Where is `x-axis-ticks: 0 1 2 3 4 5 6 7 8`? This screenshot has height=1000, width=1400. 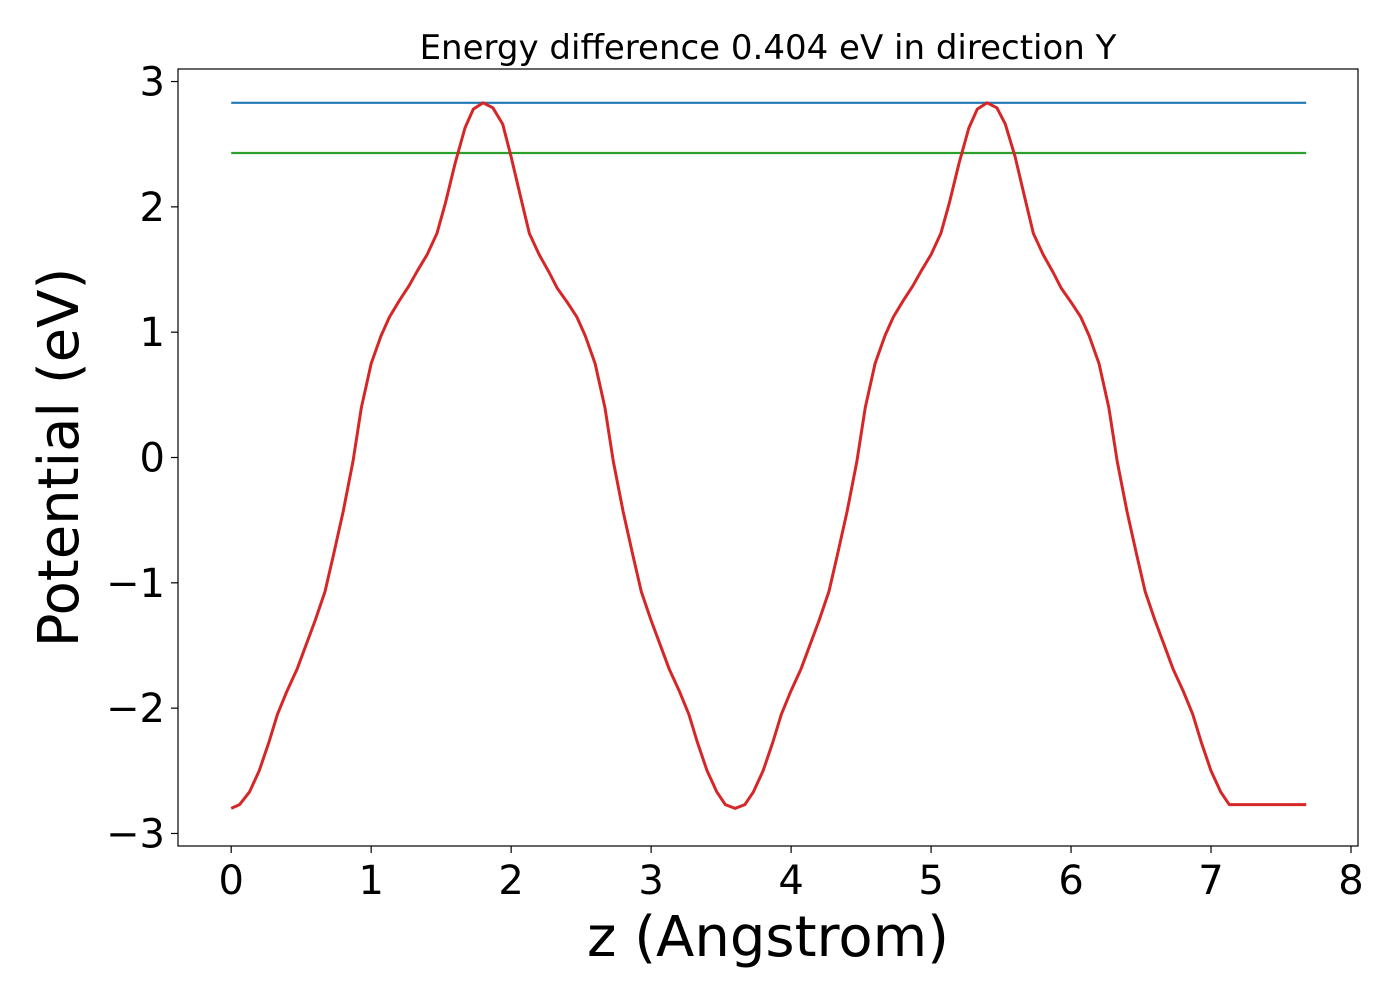
x-axis-ticks: 0 1 2 3 4 5 6 7 8 is located at coordinates (791, 875).